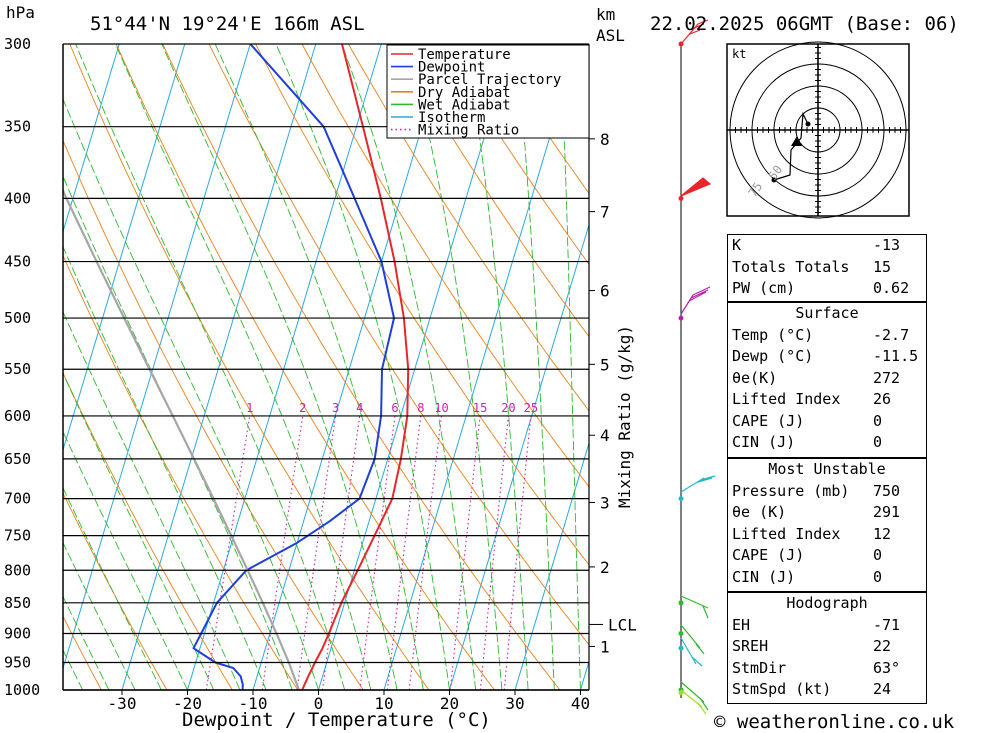 Image resolution: width=1000 pixels, height=733 pixels. What do you see at coordinates (17, 459) in the screenshot?
I see `pressure-tick-label: 650` at bounding box center [17, 459].